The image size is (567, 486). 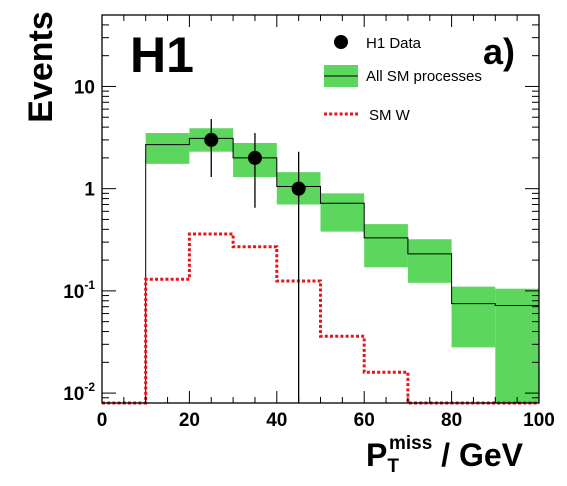 What do you see at coordinates (341, 42) in the screenshot?
I see `legend-marker-data` at bounding box center [341, 42].